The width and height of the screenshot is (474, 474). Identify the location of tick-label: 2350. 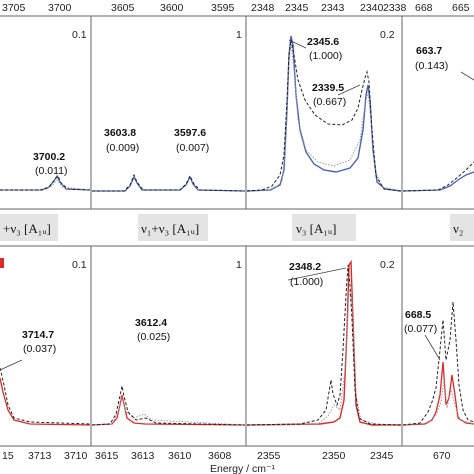
(334, 456).